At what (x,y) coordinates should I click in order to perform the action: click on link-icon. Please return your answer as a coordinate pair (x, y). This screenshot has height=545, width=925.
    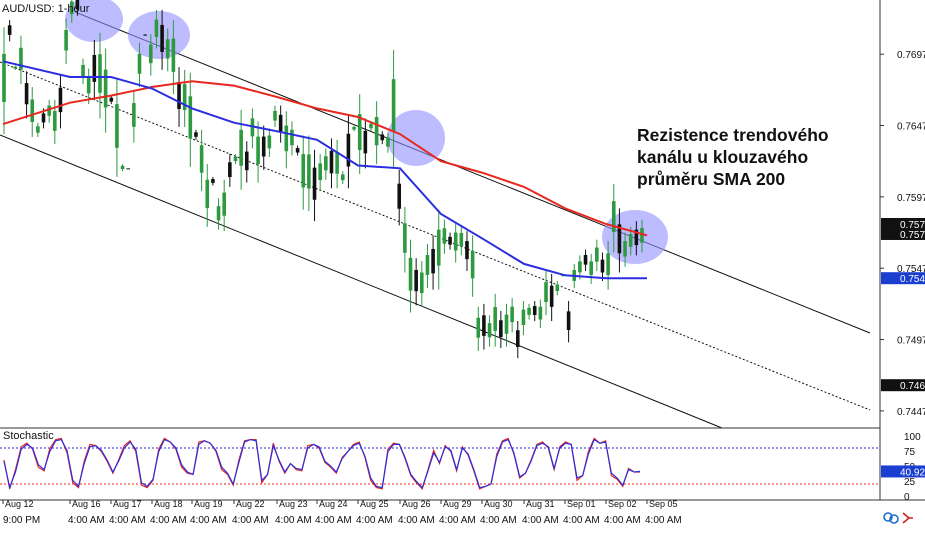
    Looking at the image, I should click on (891, 518).